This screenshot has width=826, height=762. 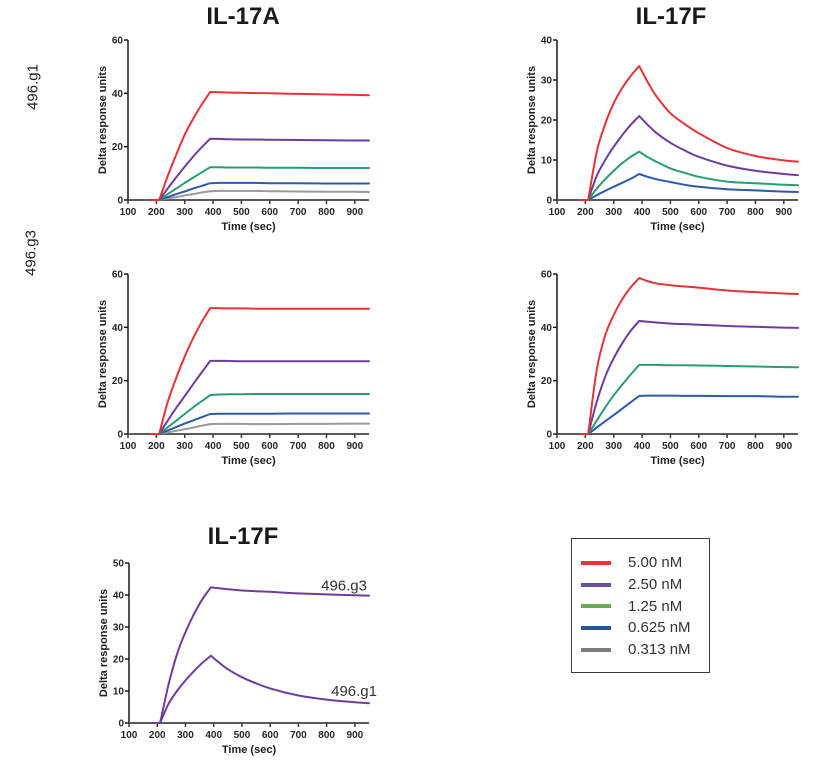 I want to click on legend-item-0-313-nm: 0.313 nM, so click(x=640, y=650).